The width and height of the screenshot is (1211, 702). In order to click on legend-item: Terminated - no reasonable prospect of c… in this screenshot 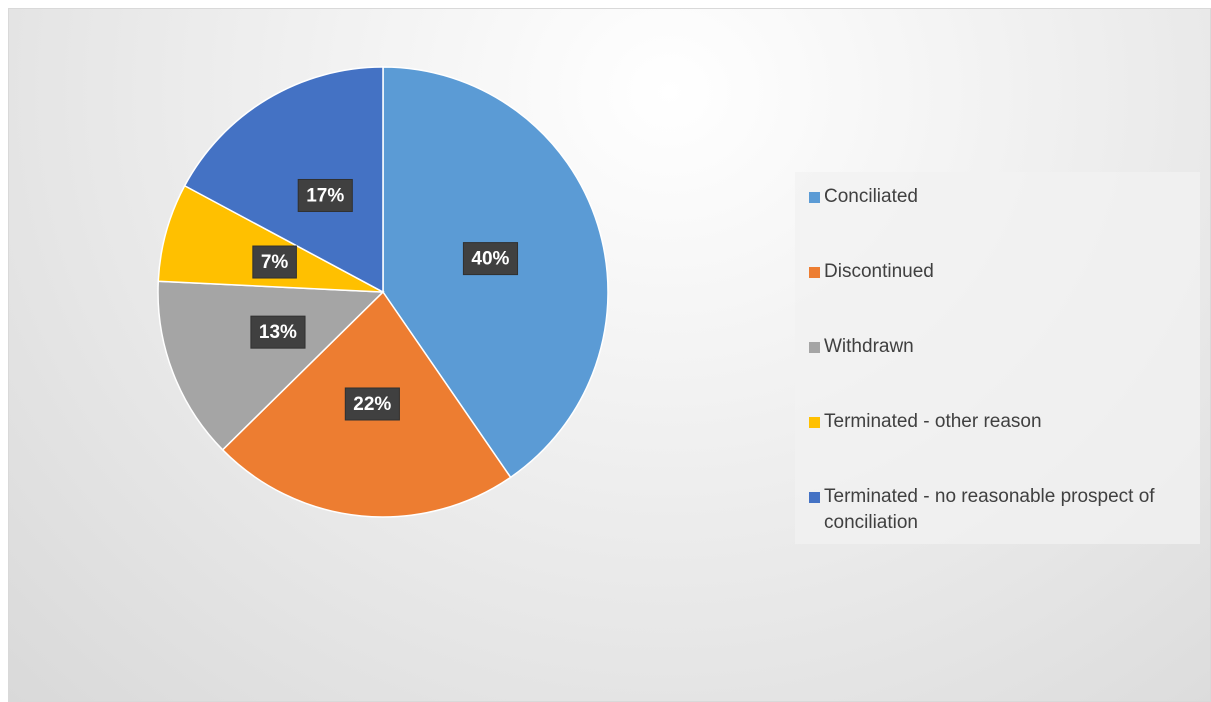, I will do `click(999, 521)`.